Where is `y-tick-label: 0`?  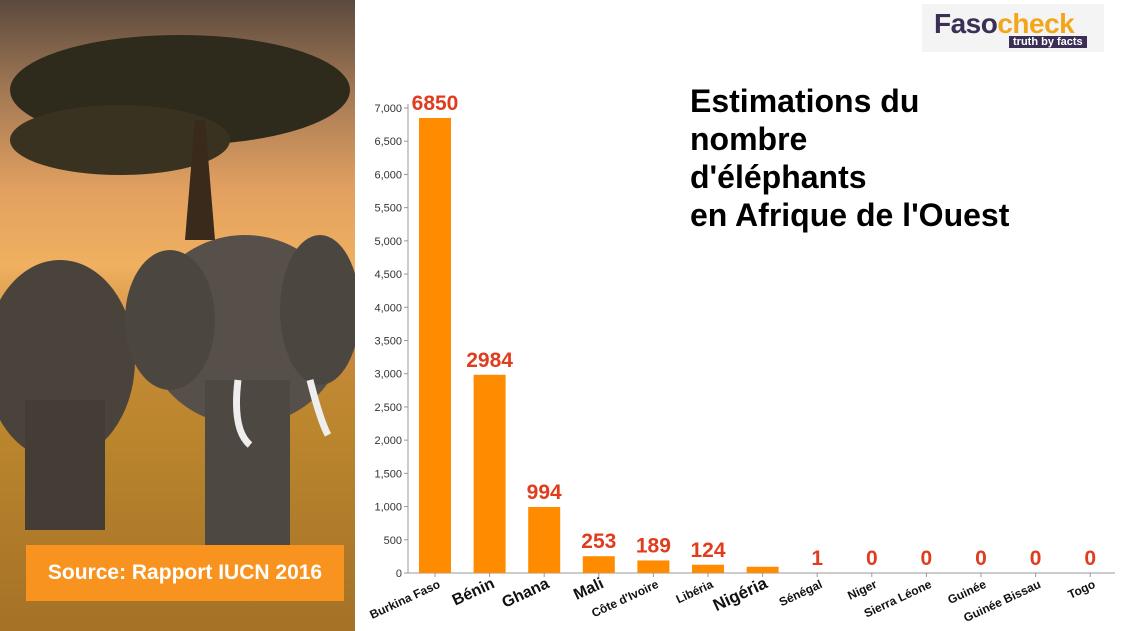
y-tick-label: 0 is located at coordinates (399, 574).